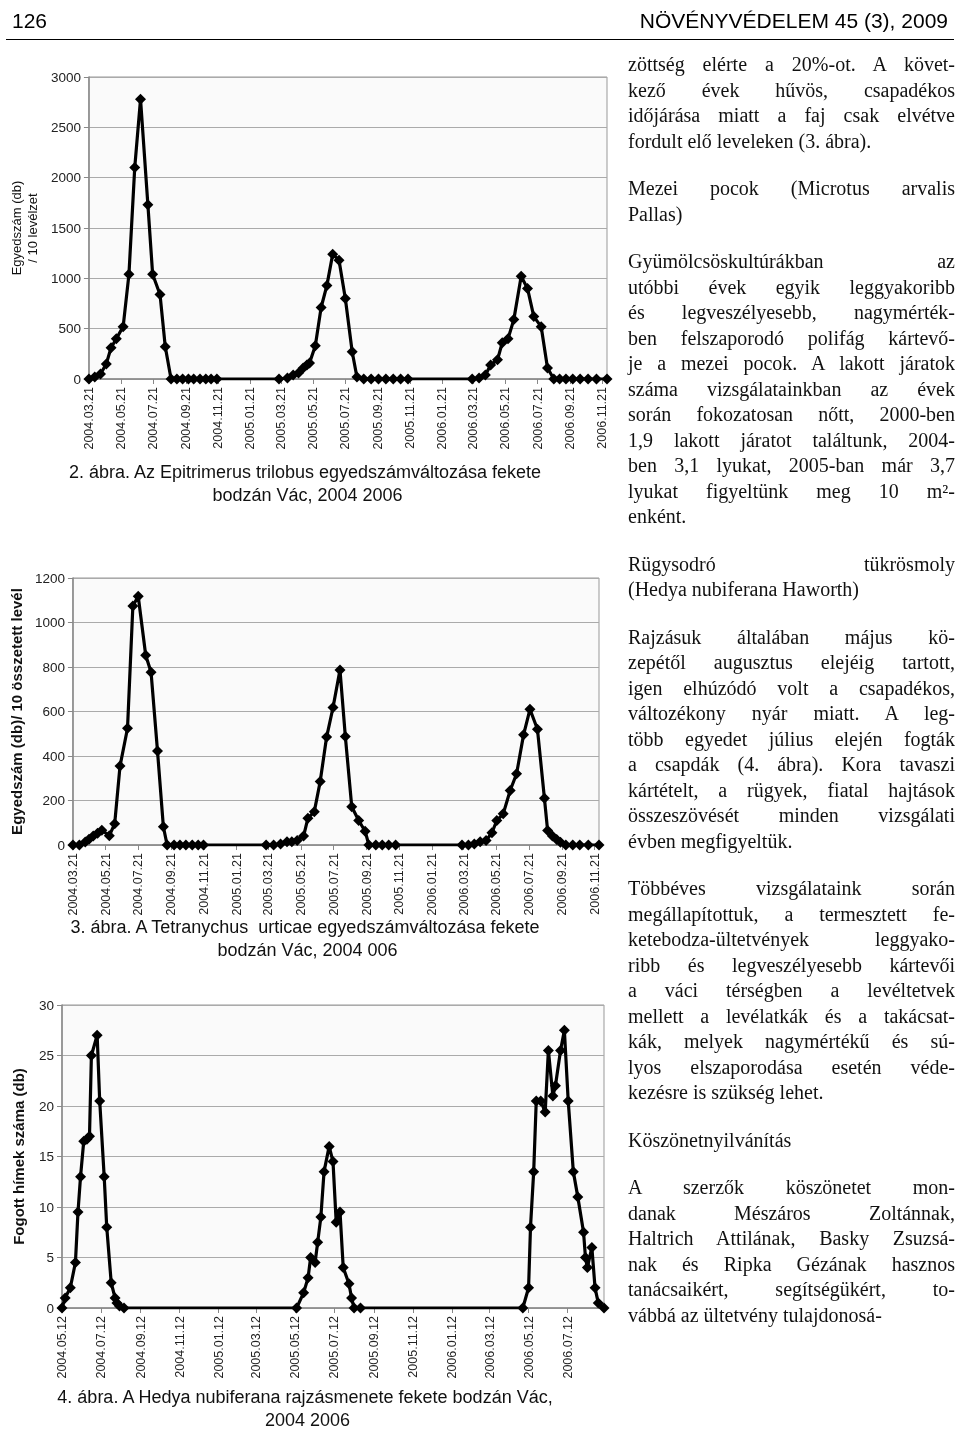  I want to click on x-tick-label: 2005.03.21, so click(281, 418).